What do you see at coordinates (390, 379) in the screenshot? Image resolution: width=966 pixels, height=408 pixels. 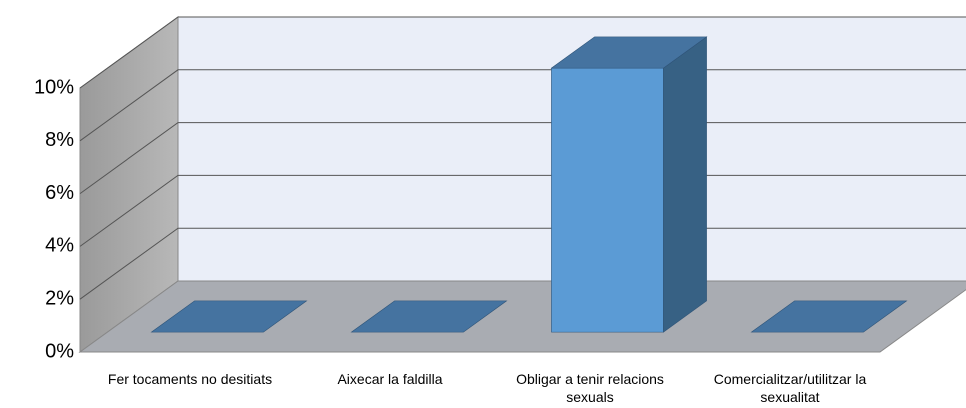 I see `x-tick-label: Aixecar la faldilla` at bounding box center [390, 379].